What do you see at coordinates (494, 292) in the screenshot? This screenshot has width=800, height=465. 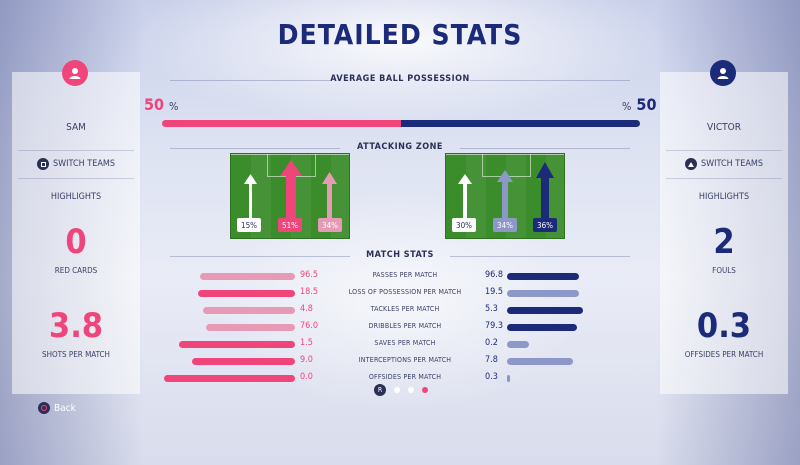 I see `away-stat-value: 19.5` at bounding box center [494, 292].